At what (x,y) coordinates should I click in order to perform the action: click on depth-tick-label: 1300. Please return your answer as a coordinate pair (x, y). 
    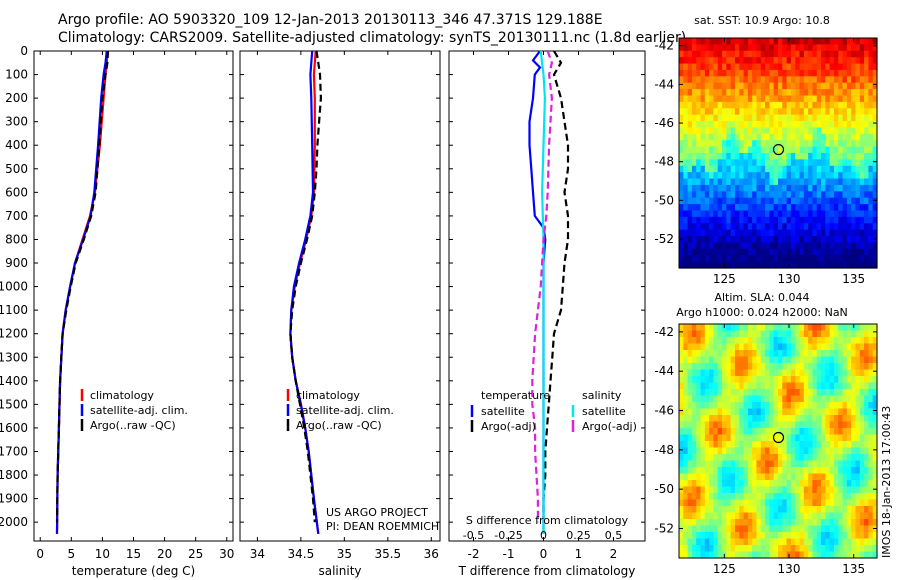
    Looking at the image, I should click on (14, 357).